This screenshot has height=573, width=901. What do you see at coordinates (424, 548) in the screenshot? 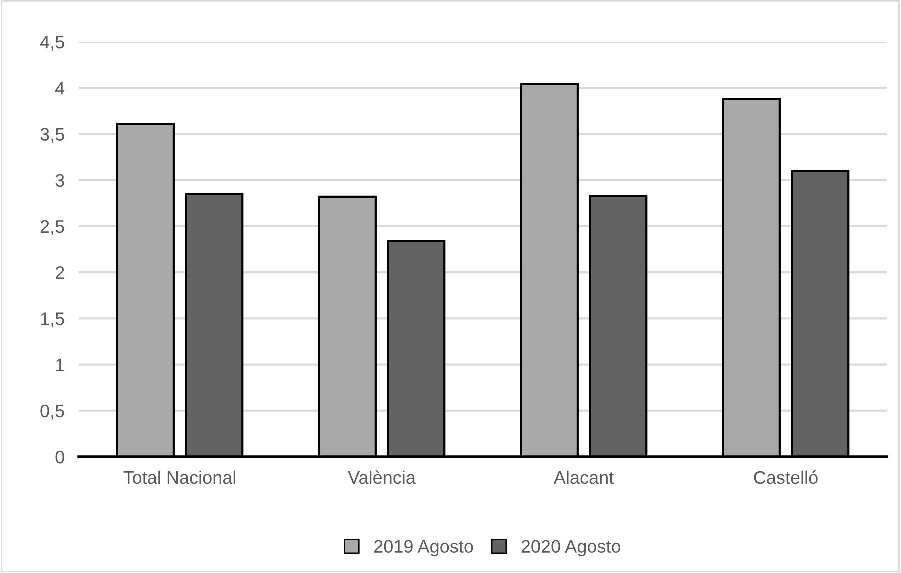
I see `legend-label: 2019 Agosto` at bounding box center [424, 548].